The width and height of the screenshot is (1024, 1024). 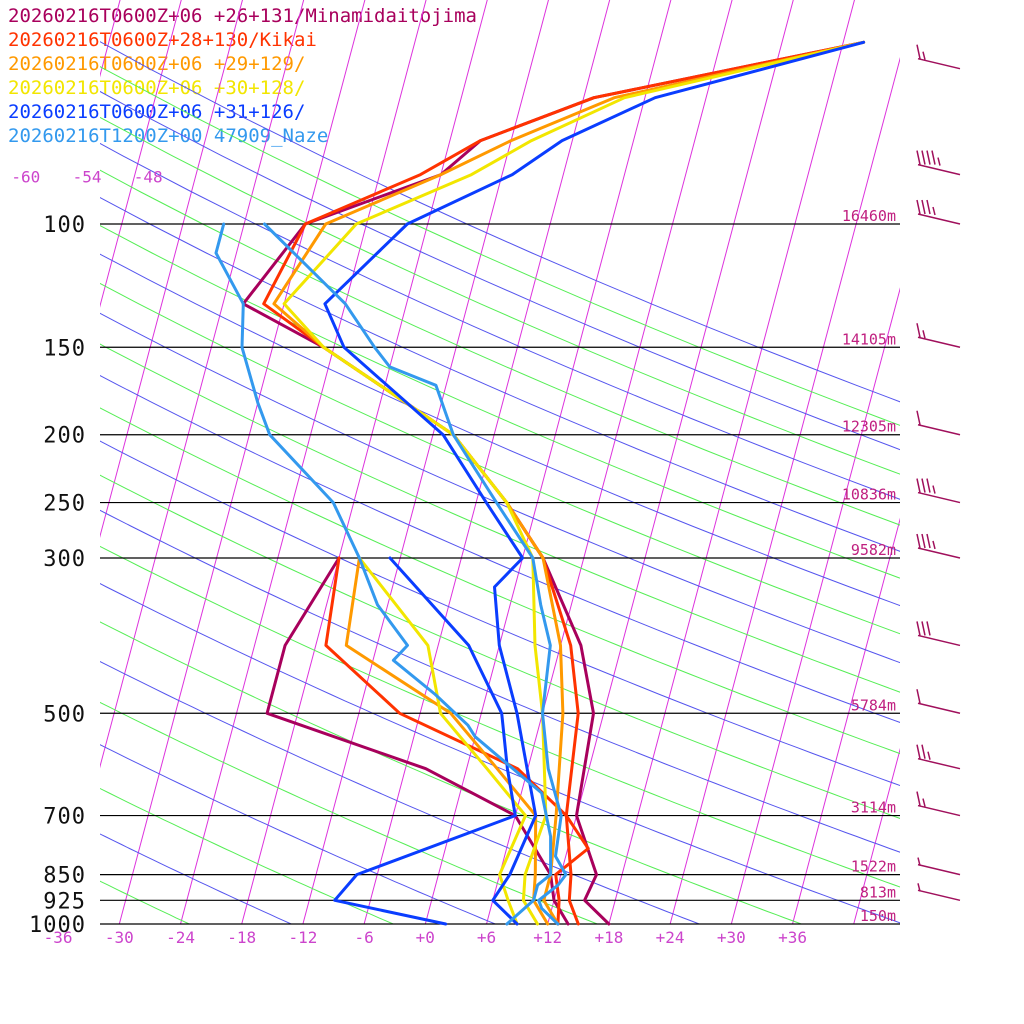 What do you see at coordinates (87, 177) in the screenshot?
I see `upper-isotherm-label: -54` at bounding box center [87, 177].